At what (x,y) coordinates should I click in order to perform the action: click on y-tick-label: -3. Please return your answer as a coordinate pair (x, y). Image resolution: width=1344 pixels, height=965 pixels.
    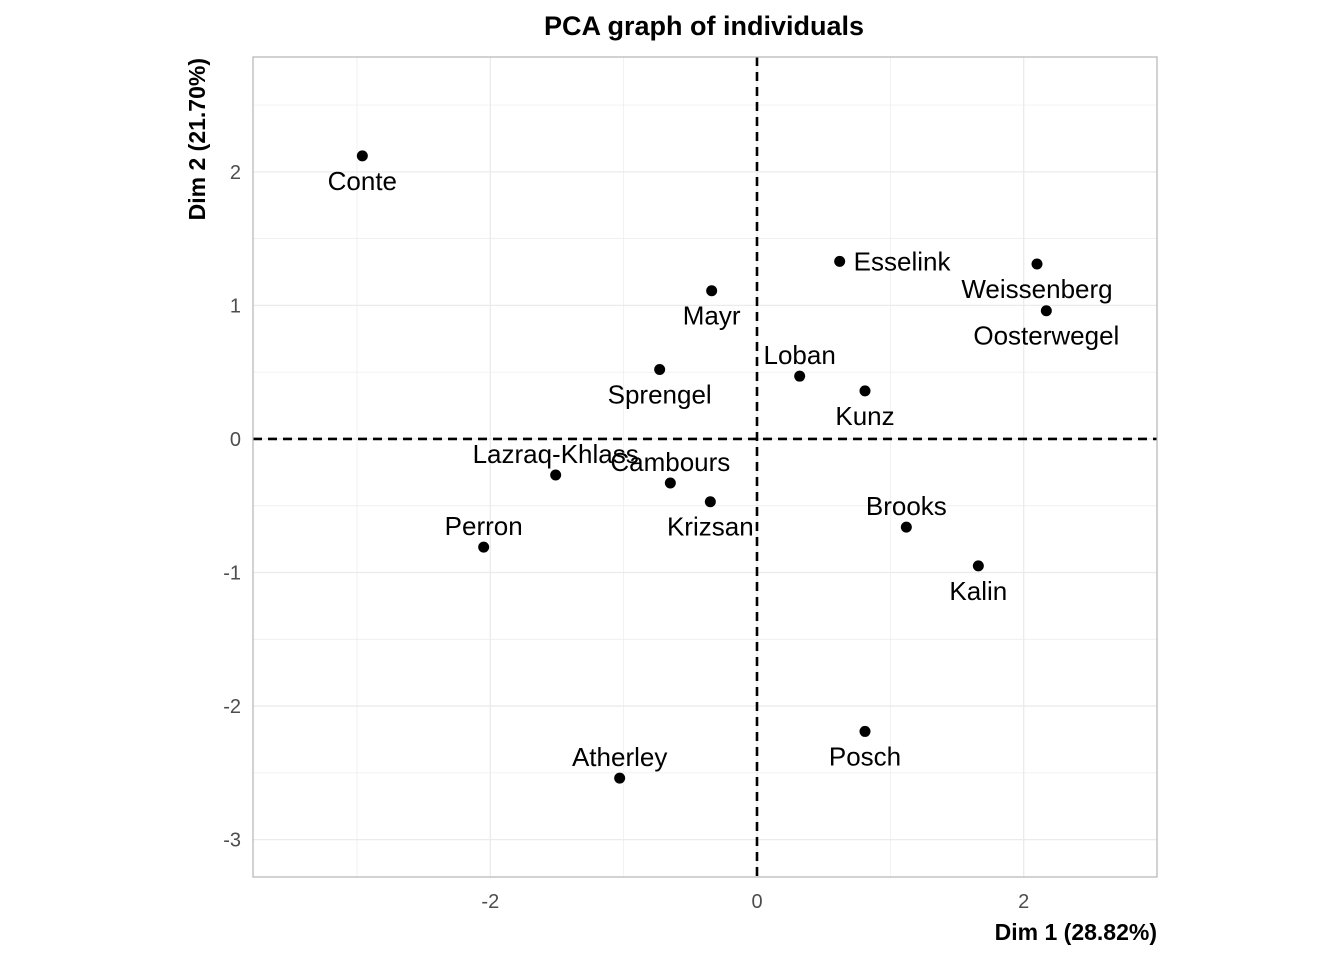
    Looking at the image, I should click on (232, 841).